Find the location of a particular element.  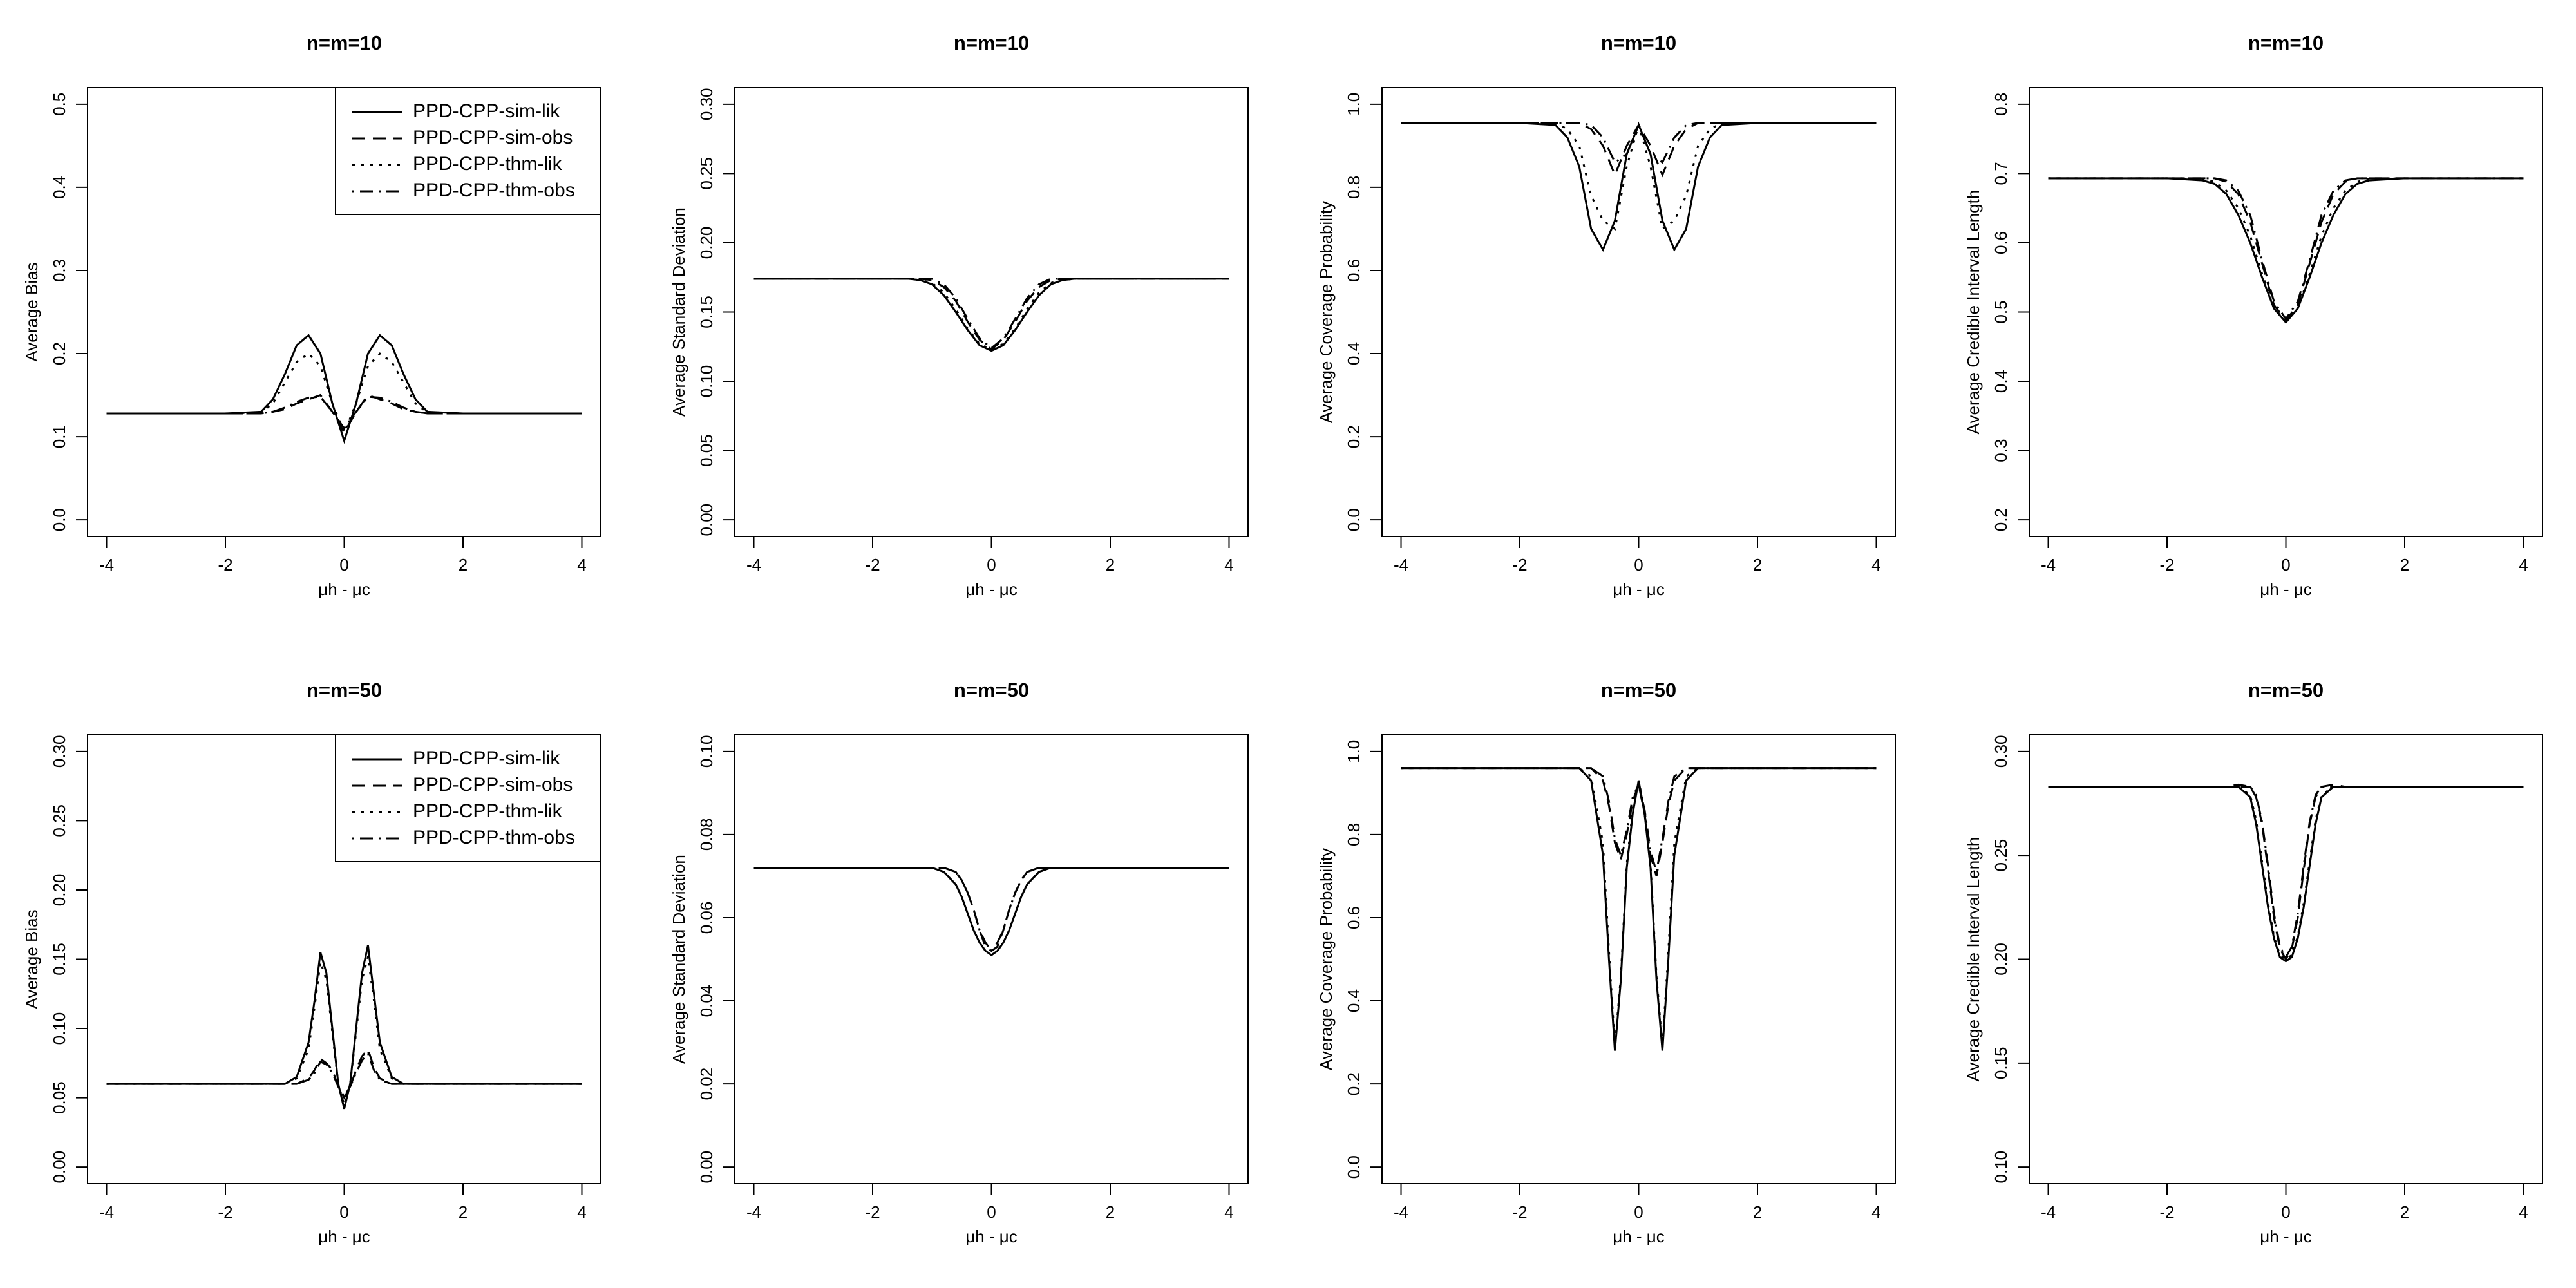

y-tick-label: 0.7 is located at coordinates (2001, 174).